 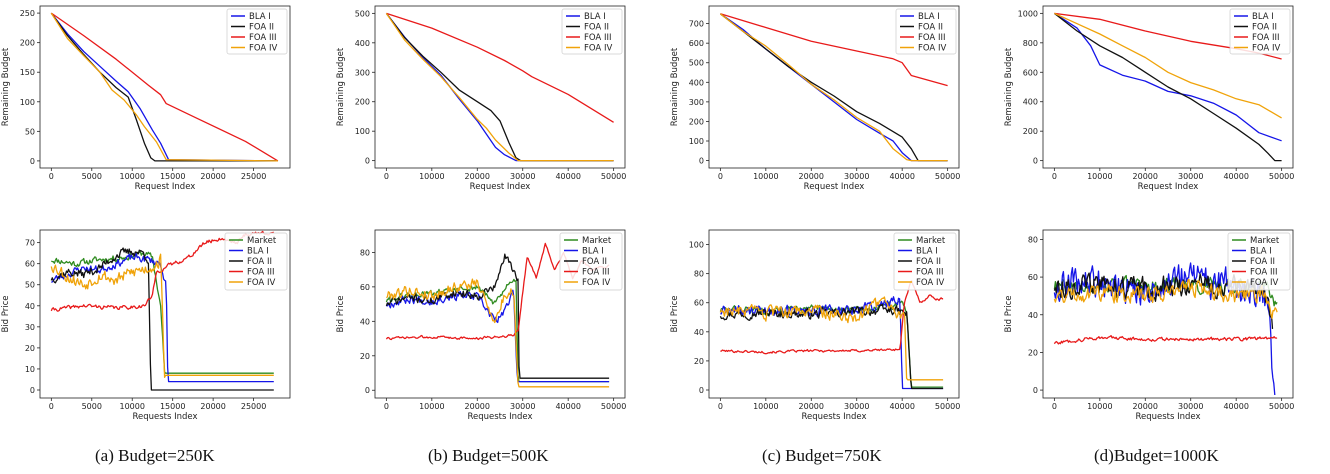 I want to click on legend-label: FOA II, so click(x=930, y=28).